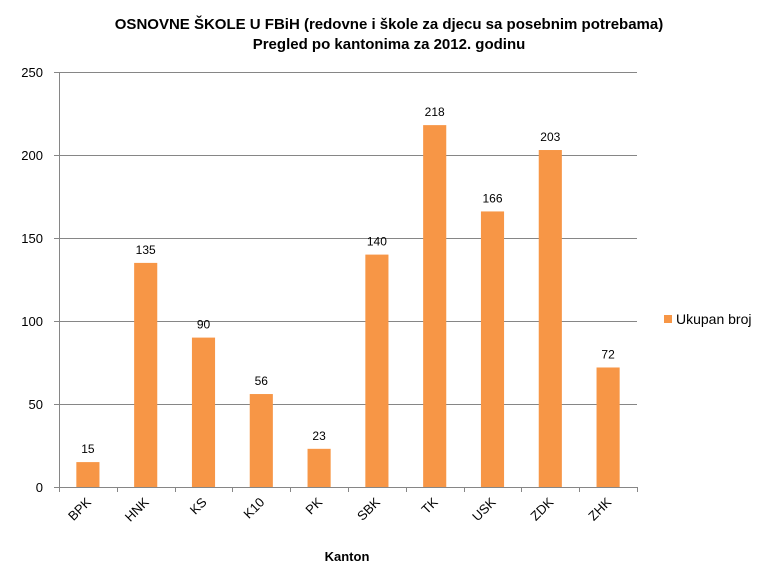 The width and height of the screenshot is (778, 587). Describe the element at coordinates (198, 505) in the screenshot. I see `x-tick-label: KS` at that location.